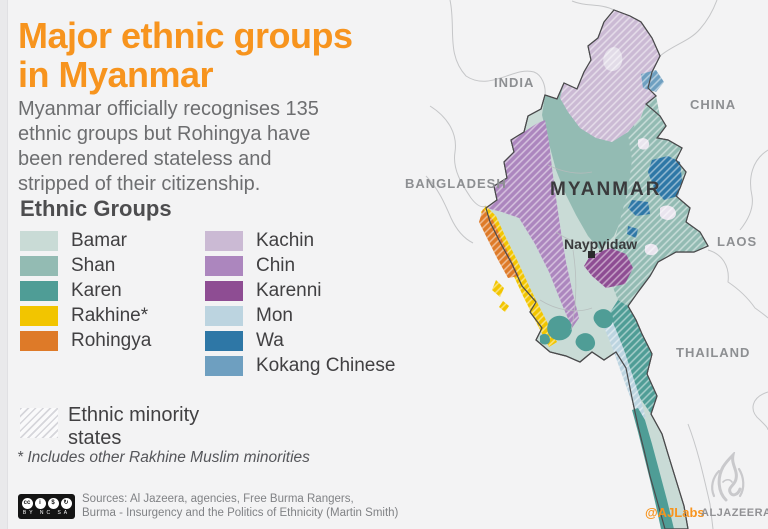 The image size is (768, 529). I want to click on legend-item-chin: Chin, so click(300, 265).